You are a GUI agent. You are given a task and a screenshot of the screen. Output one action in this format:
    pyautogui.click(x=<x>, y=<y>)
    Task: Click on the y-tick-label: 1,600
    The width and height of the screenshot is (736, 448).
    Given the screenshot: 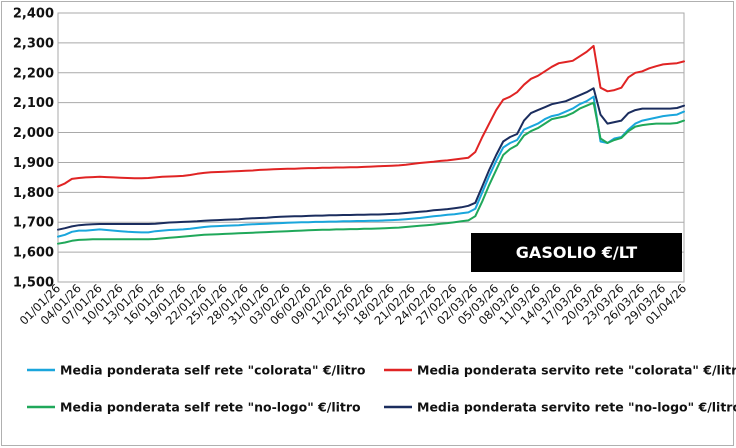 What is the action you would take?
    pyautogui.click(x=33, y=253)
    